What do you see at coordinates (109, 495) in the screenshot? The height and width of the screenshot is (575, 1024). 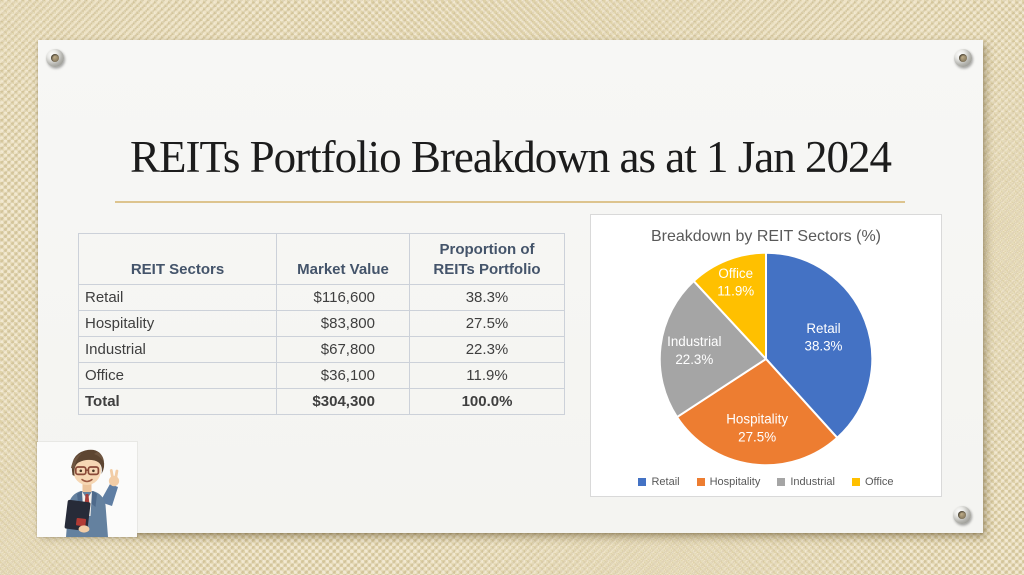 I see `character-arm` at bounding box center [109, 495].